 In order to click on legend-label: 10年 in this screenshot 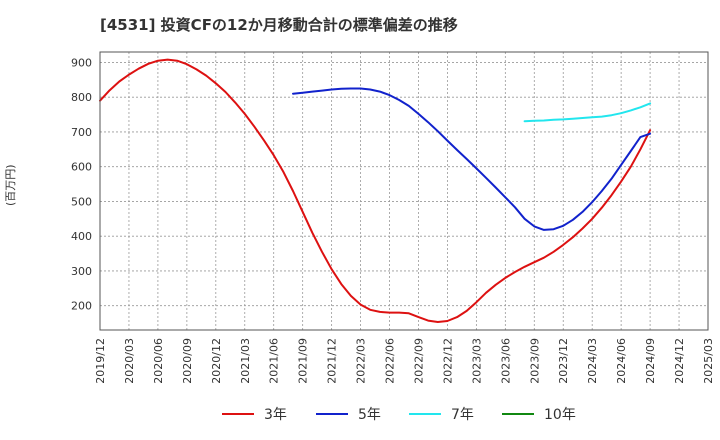, I will do `click(560, 415)`.